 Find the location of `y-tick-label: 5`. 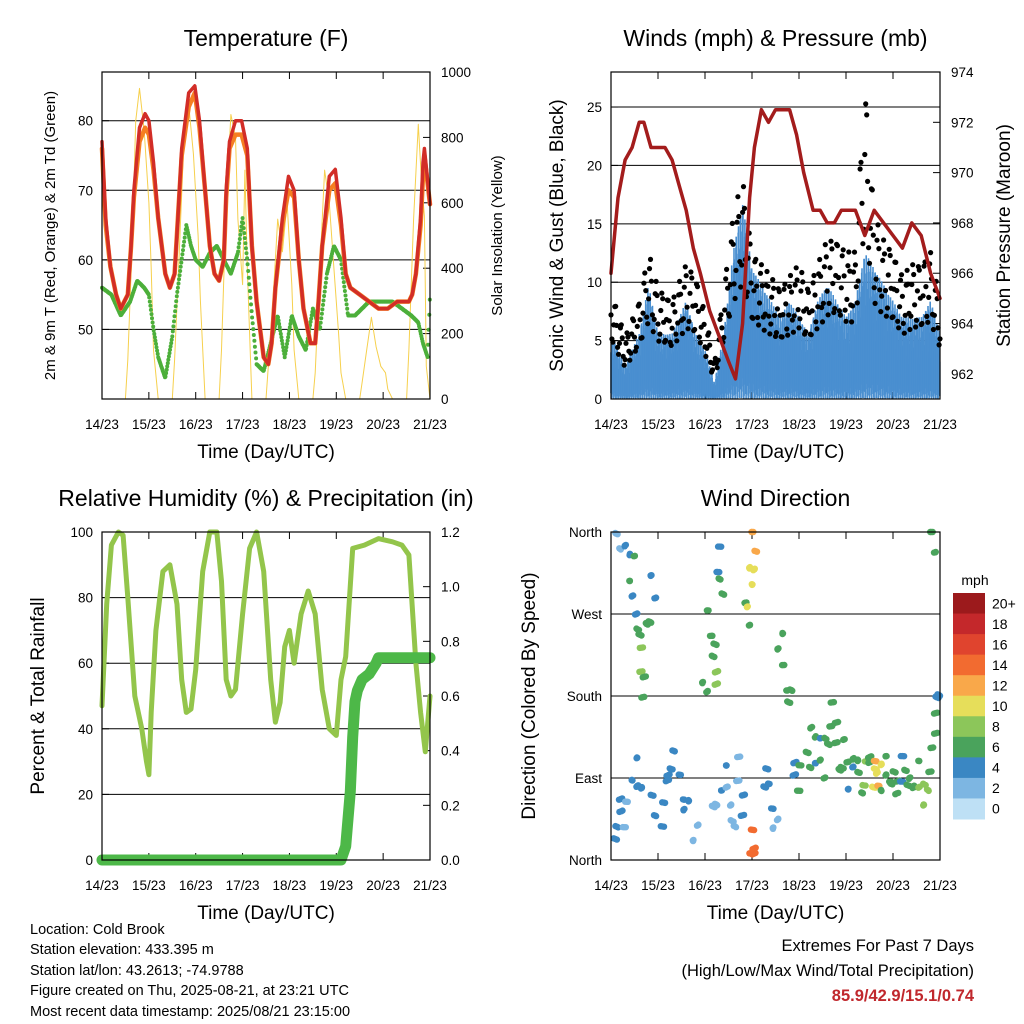

y-tick-label: 5 is located at coordinates (598, 341).